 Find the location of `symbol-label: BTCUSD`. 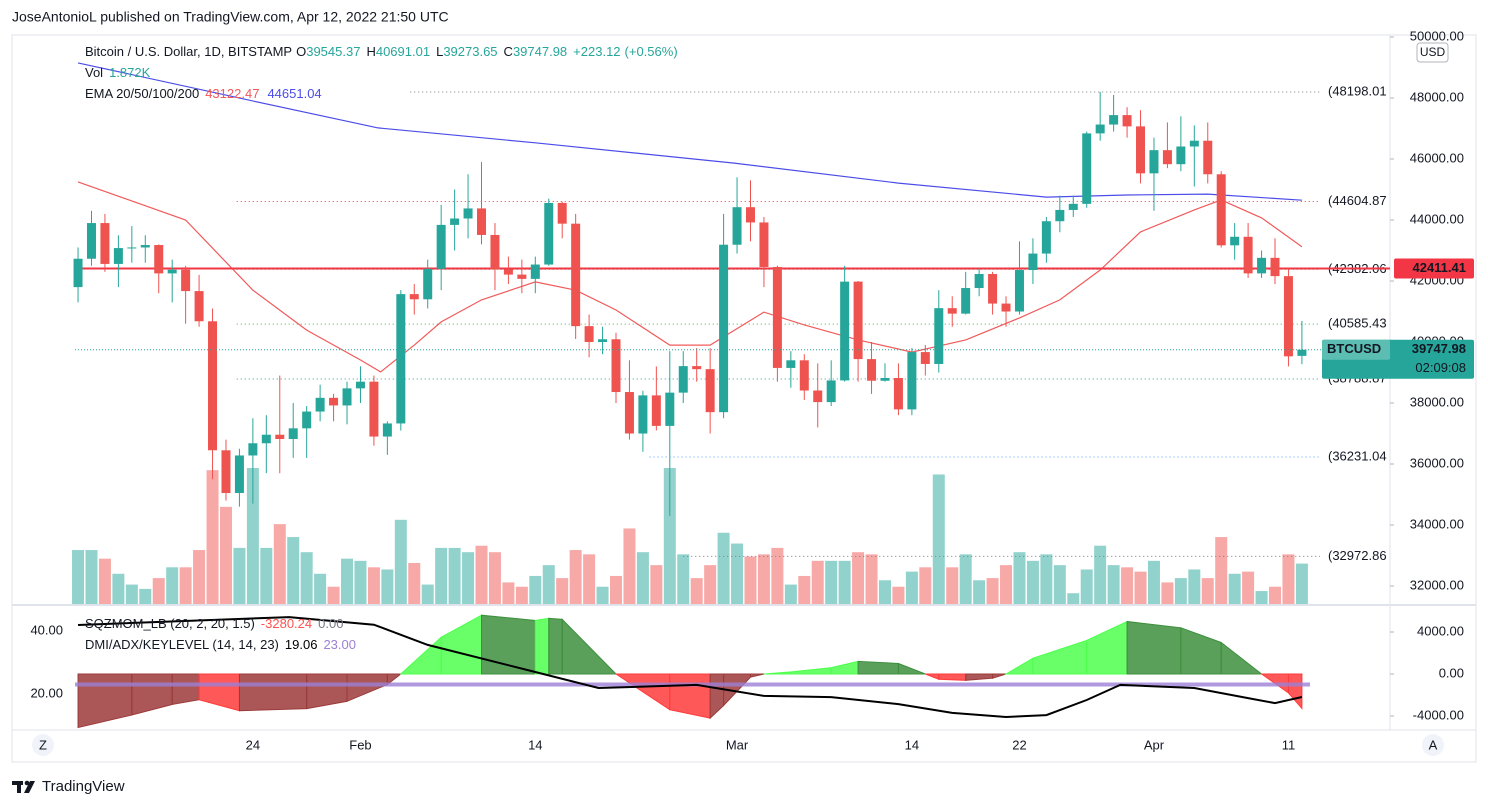

symbol-label: BTCUSD is located at coordinates (1354, 348).